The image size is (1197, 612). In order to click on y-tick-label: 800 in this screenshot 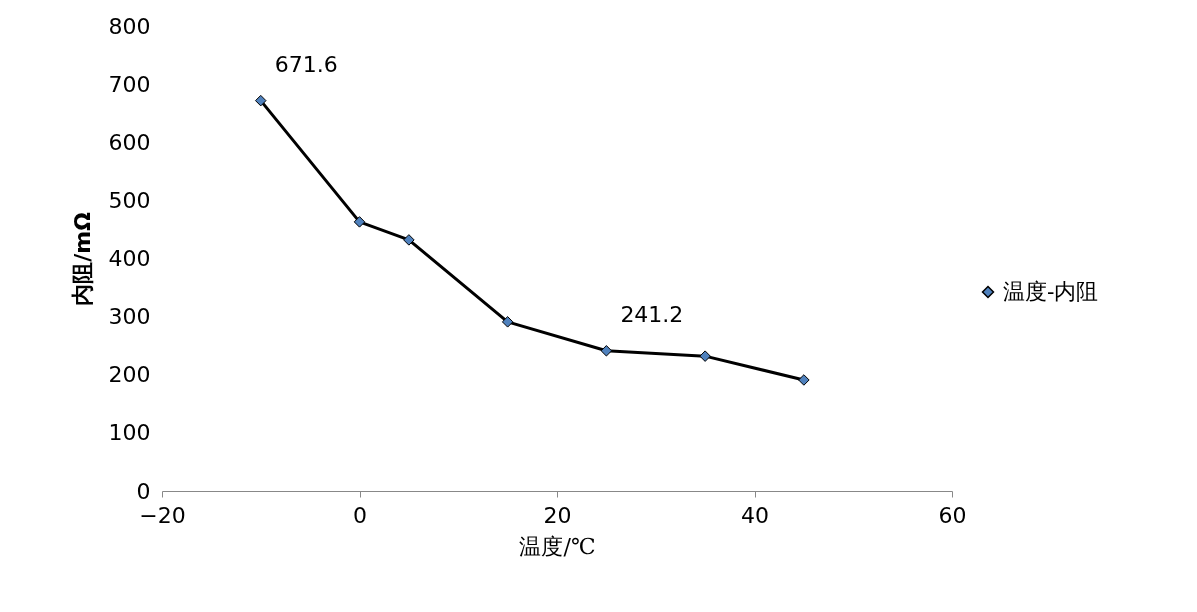, I will do `click(129, 26)`.